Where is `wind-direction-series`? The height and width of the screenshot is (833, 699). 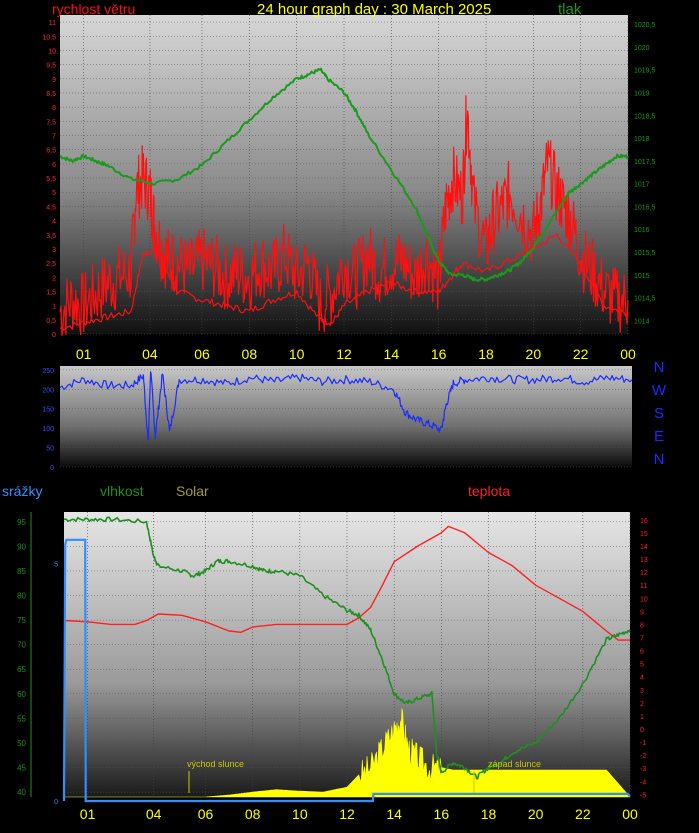
wind-direction-series is located at coordinates (346, 406).